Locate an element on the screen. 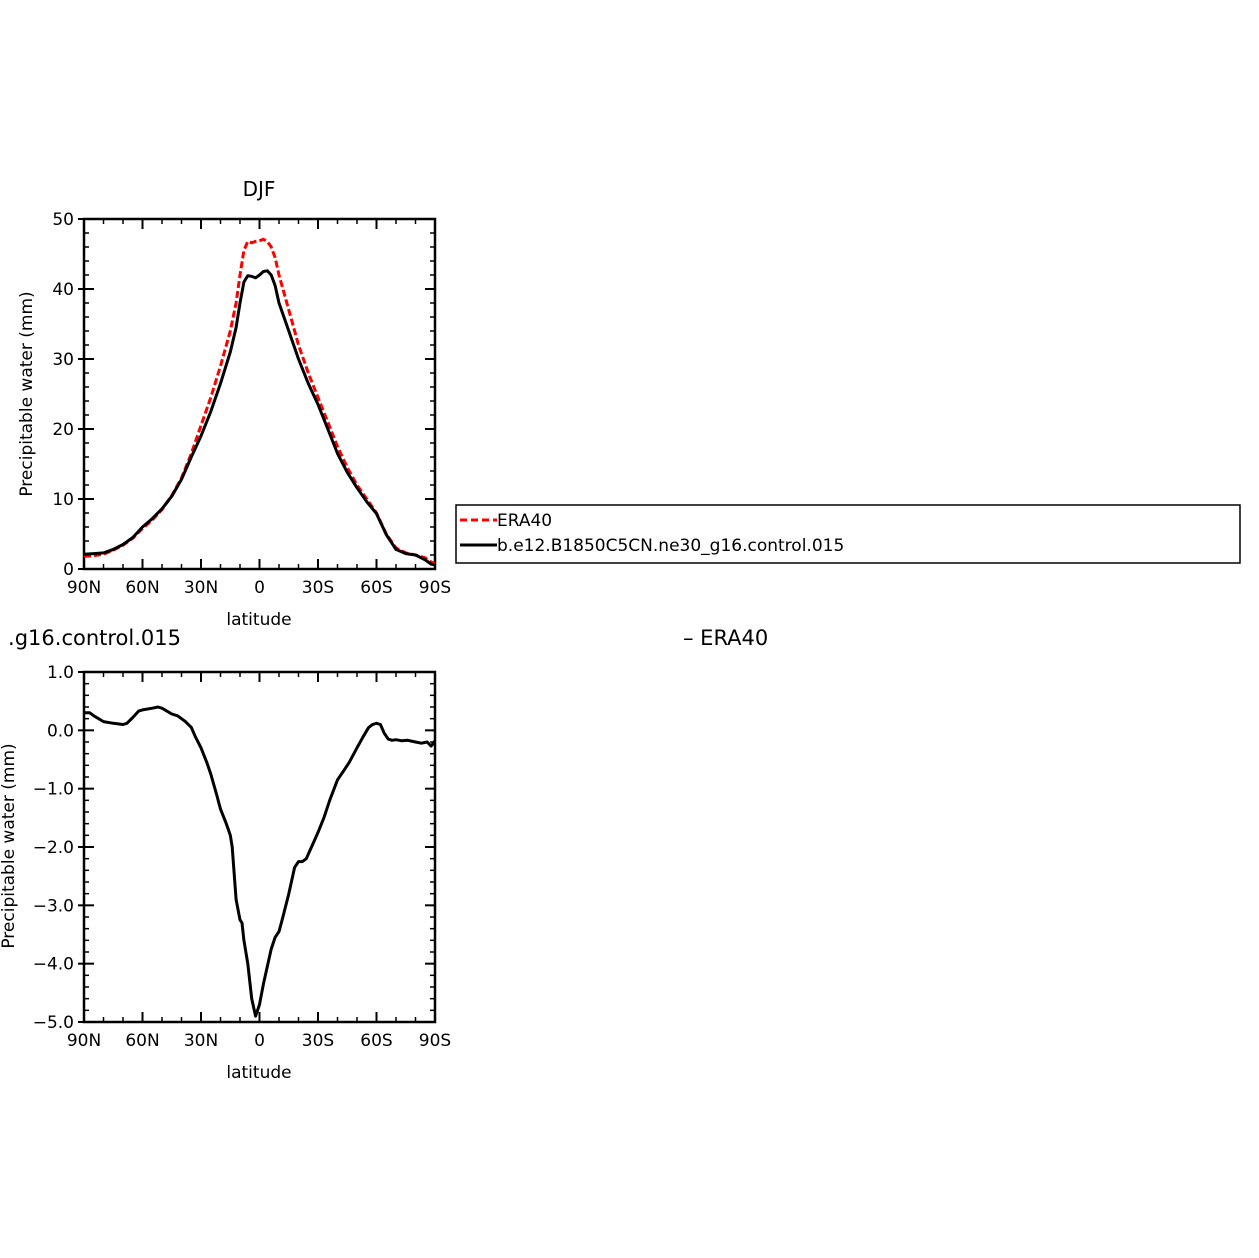 The width and height of the screenshot is (1259, 1258). top-chart-title: DJF is located at coordinates (259, 189).